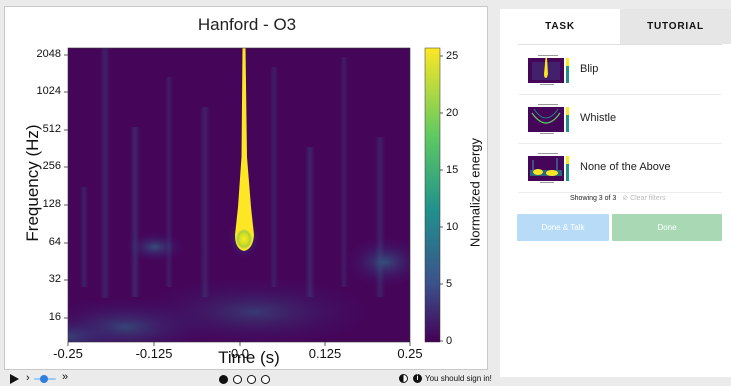  What do you see at coordinates (48, 54) in the screenshot?
I see `y-tick-label: 2048` at bounding box center [48, 54].